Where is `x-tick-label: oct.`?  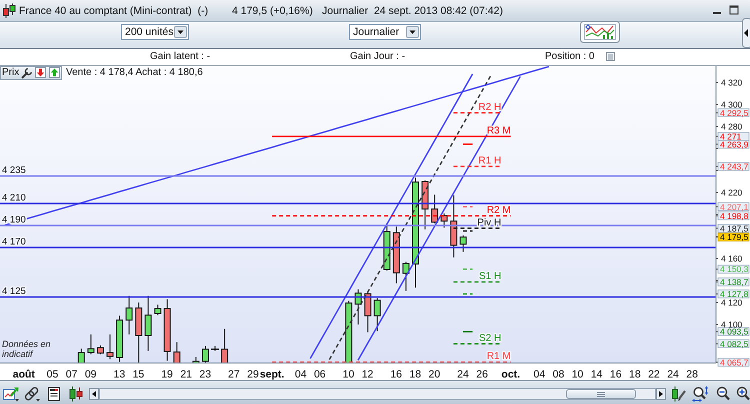
x-tick-label: oct. is located at coordinates (510, 374).